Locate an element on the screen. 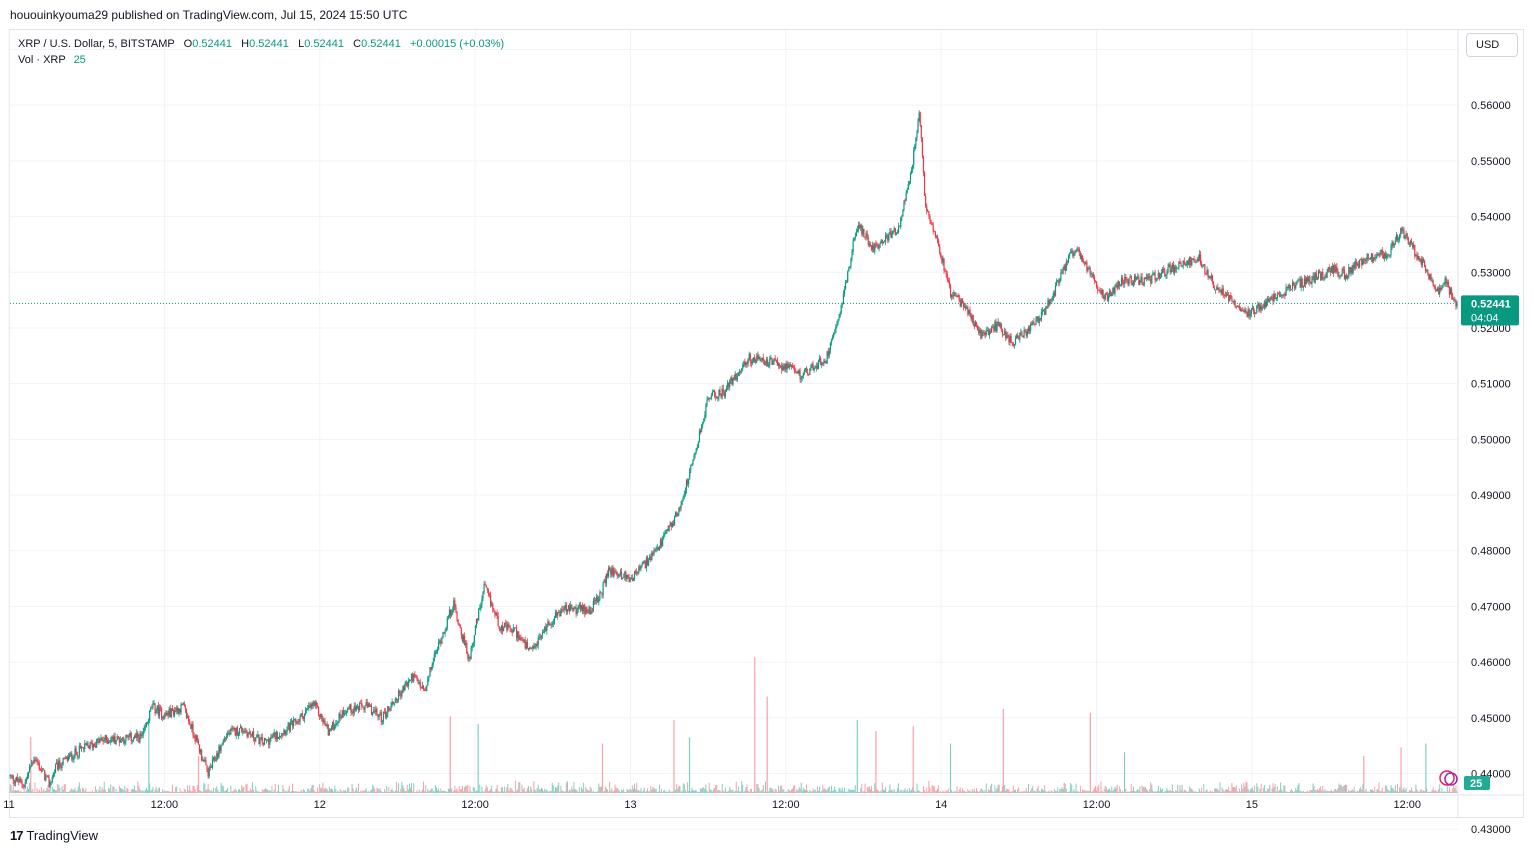 The width and height of the screenshot is (1534, 854). legend-volume-row: Vol · XRP 25 is located at coordinates (261, 60).